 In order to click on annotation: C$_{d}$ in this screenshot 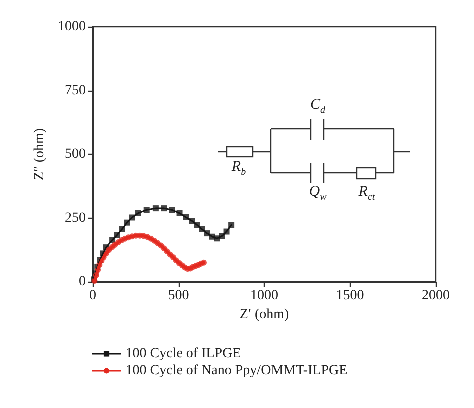, I will do `click(318, 106)`.